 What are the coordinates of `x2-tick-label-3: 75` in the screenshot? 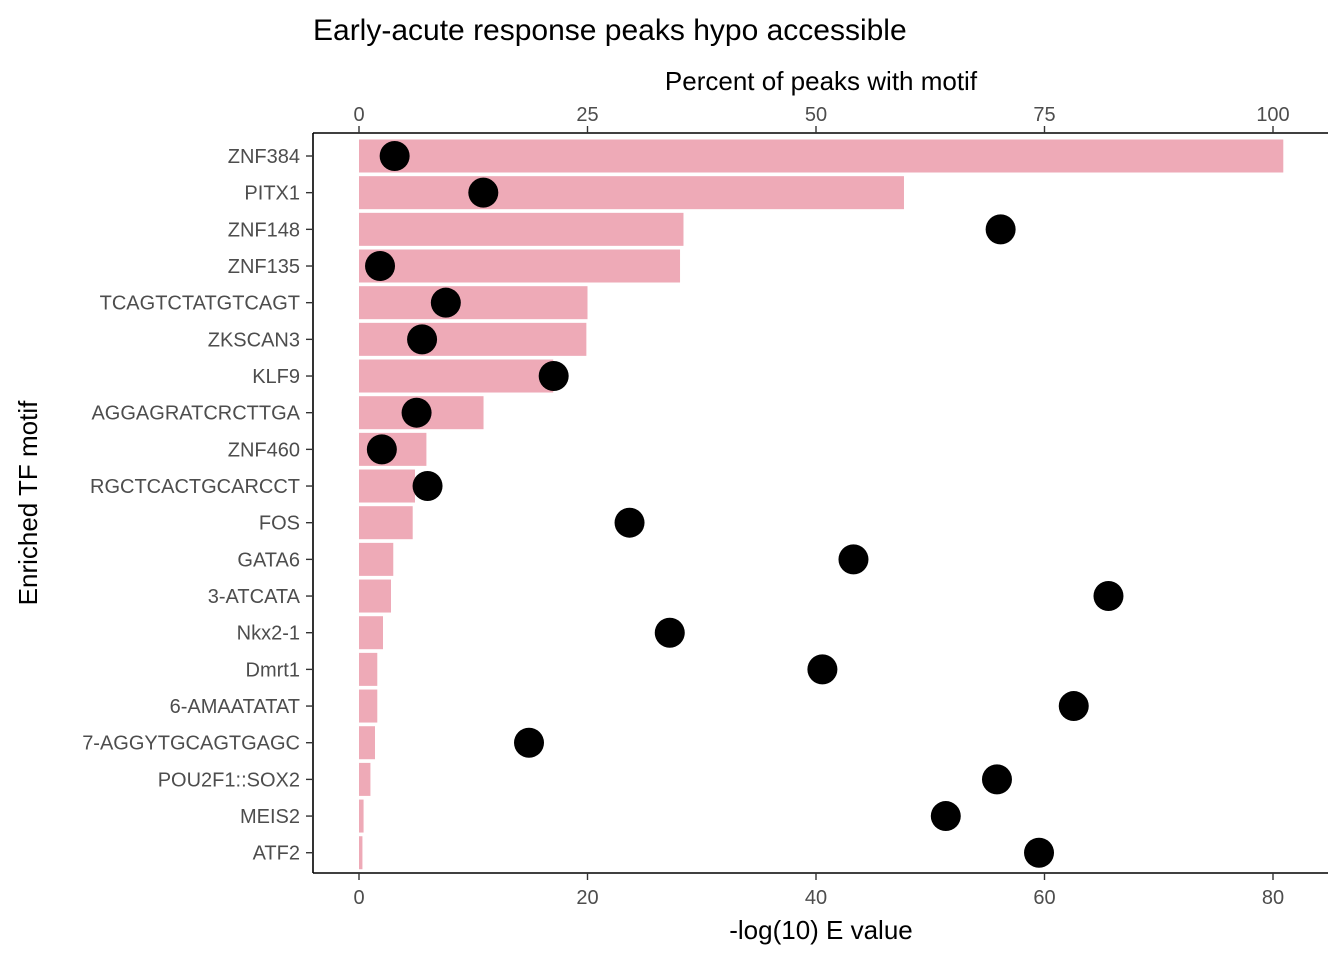 It's located at (1044, 115).